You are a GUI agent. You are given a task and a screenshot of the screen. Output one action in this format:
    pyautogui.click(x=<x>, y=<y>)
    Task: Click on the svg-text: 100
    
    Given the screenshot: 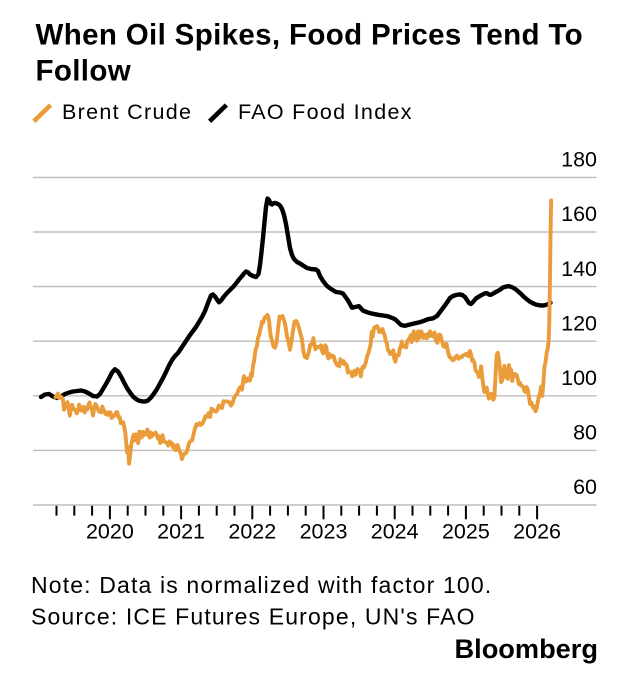 What is the action you would take?
    pyautogui.click(x=579, y=378)
    